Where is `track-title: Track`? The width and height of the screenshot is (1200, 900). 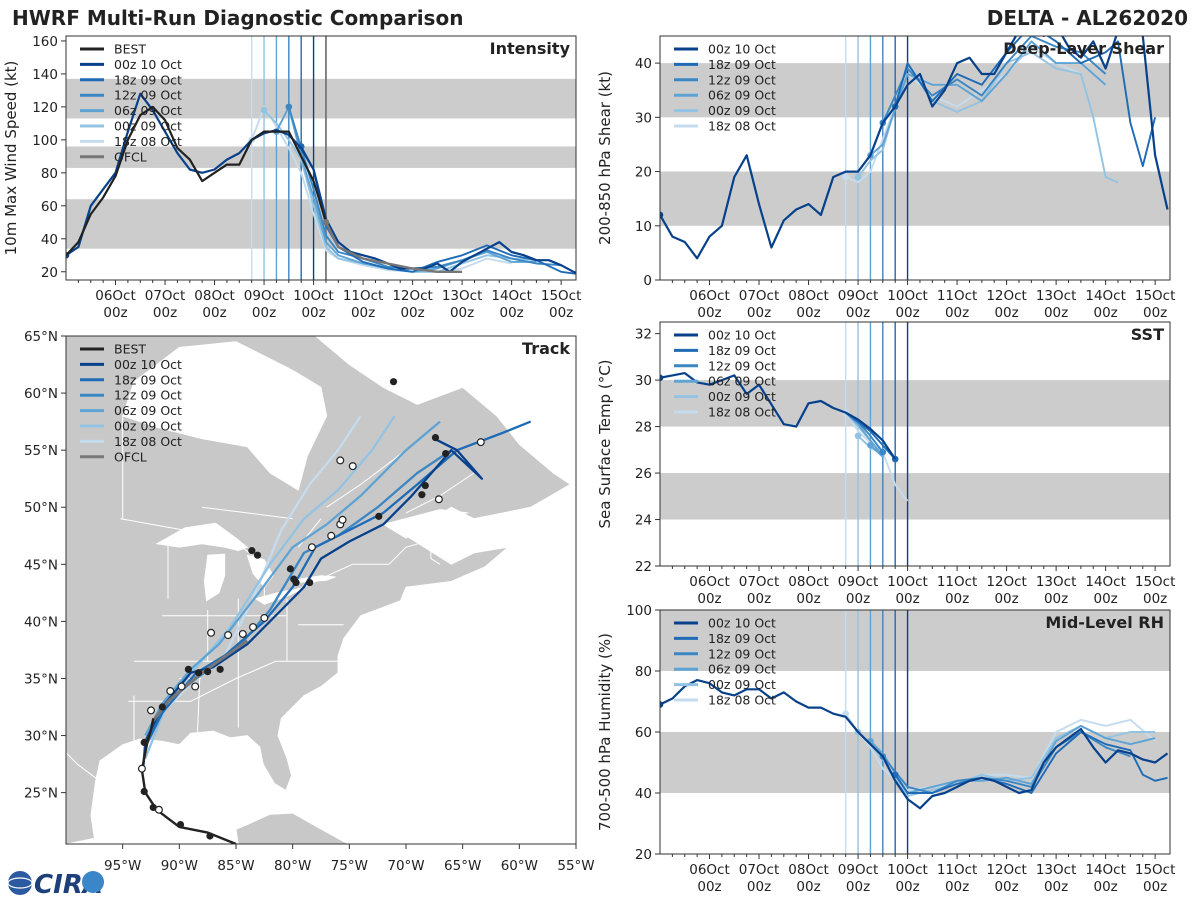
track-title: Track is located at coordinates (546, 348).